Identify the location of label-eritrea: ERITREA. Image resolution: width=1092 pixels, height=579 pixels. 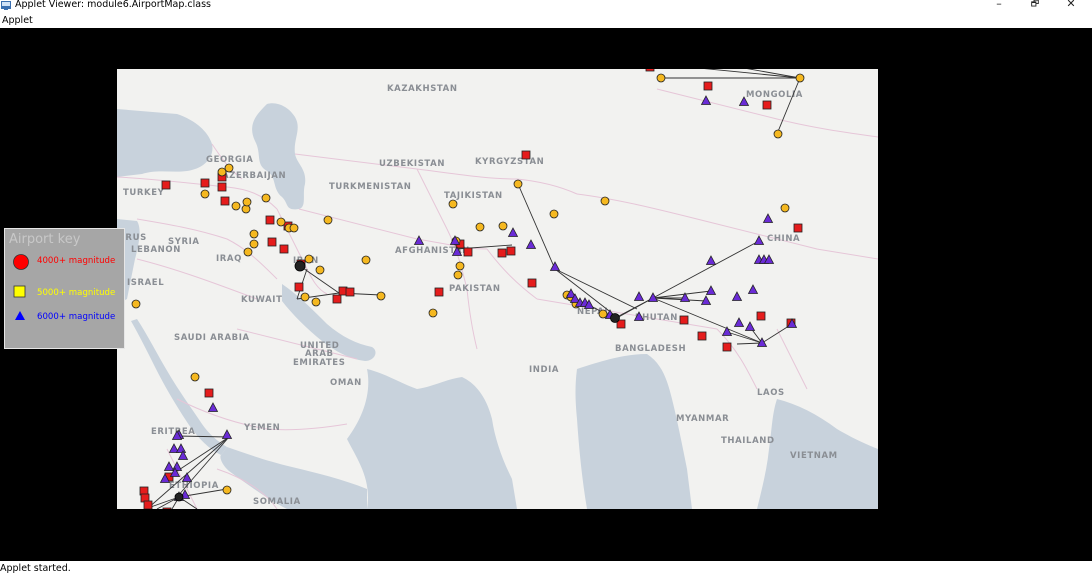
(173, 432).